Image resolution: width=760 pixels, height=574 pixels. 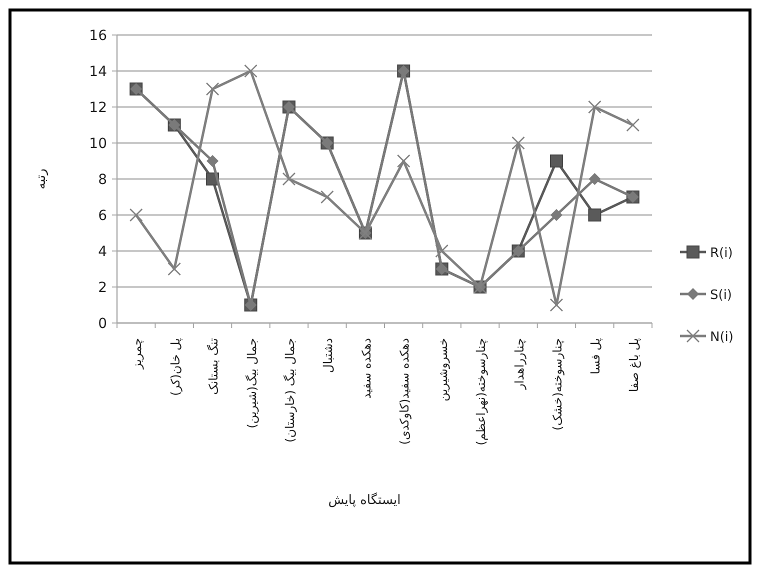 What do you see at coordinates (481, 392) in the screenshot?
I see `x-tick-label: چنارسوخته(نهراعظم)` at bounding box center [481, 392].